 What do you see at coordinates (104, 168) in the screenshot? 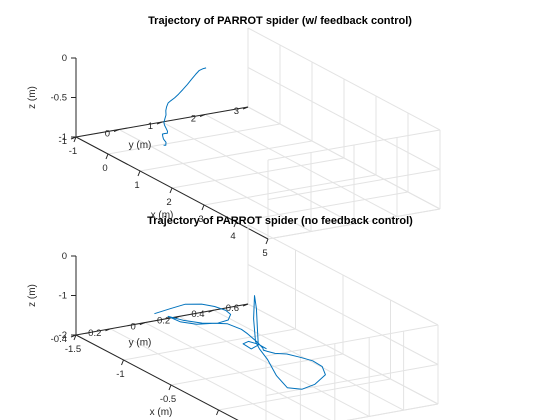
I see `x-tick-label: 0` at bounding box center [104, 168].